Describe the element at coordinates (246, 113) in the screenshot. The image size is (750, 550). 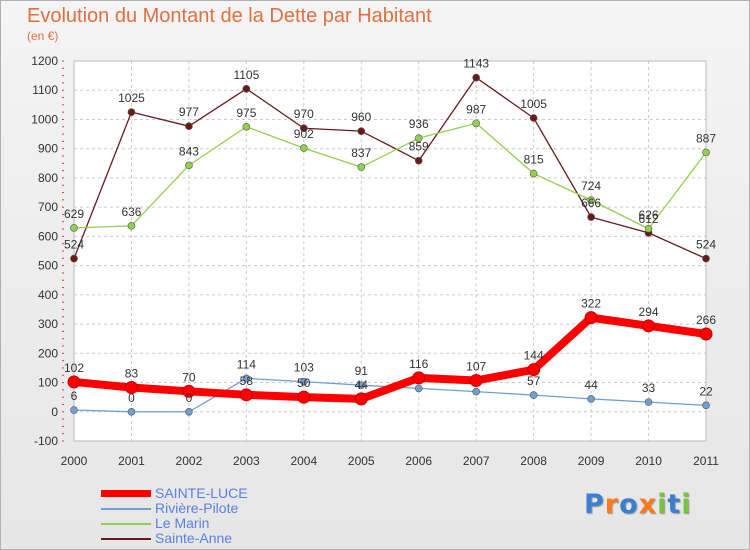
I see `data-label: 975` at that location.